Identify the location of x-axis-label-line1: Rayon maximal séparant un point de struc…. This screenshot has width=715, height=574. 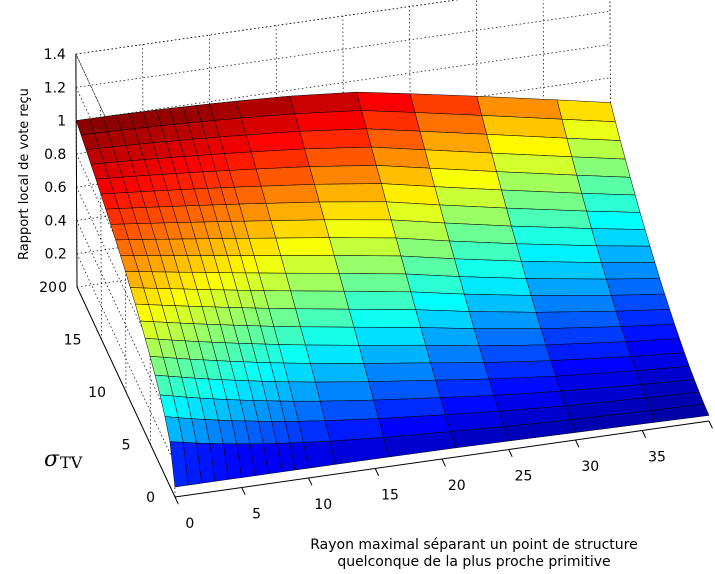
(473, 545).